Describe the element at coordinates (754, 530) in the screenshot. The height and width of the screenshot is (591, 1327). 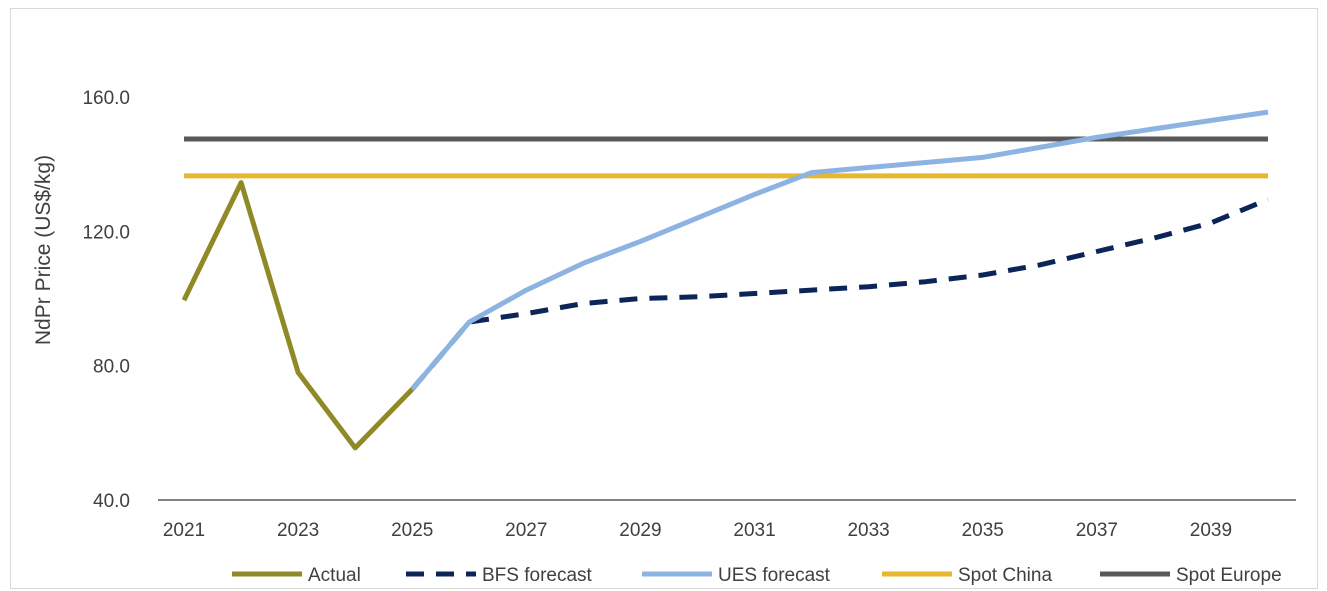
I see `x-tick-label: 2031` at that location.